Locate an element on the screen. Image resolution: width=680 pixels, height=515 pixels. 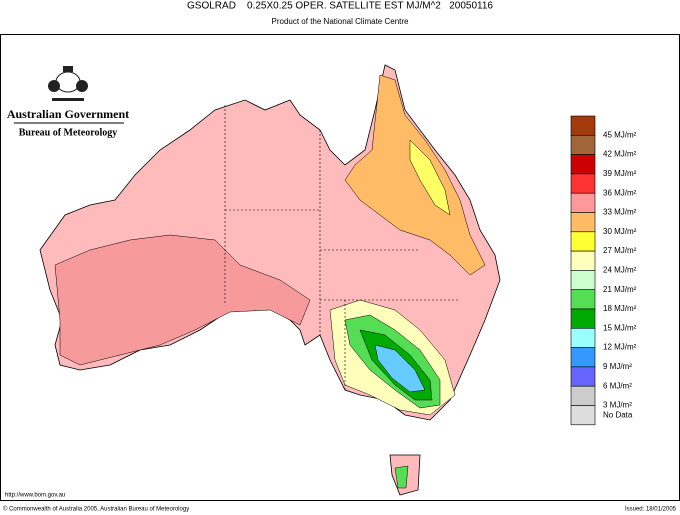
southeast-cyan is located at coordinates (400, 368).